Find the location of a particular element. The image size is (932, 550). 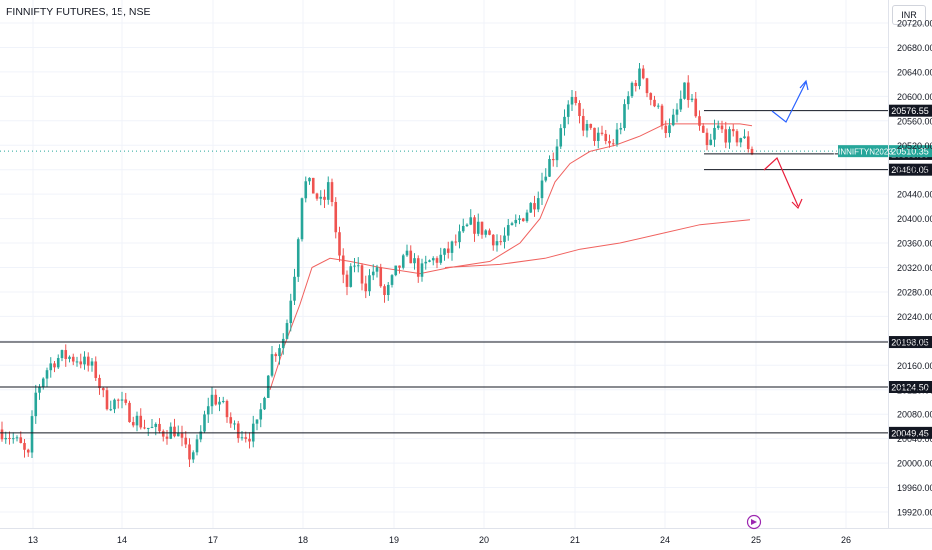

currency-button: INR is located at coordinates (909, 15).